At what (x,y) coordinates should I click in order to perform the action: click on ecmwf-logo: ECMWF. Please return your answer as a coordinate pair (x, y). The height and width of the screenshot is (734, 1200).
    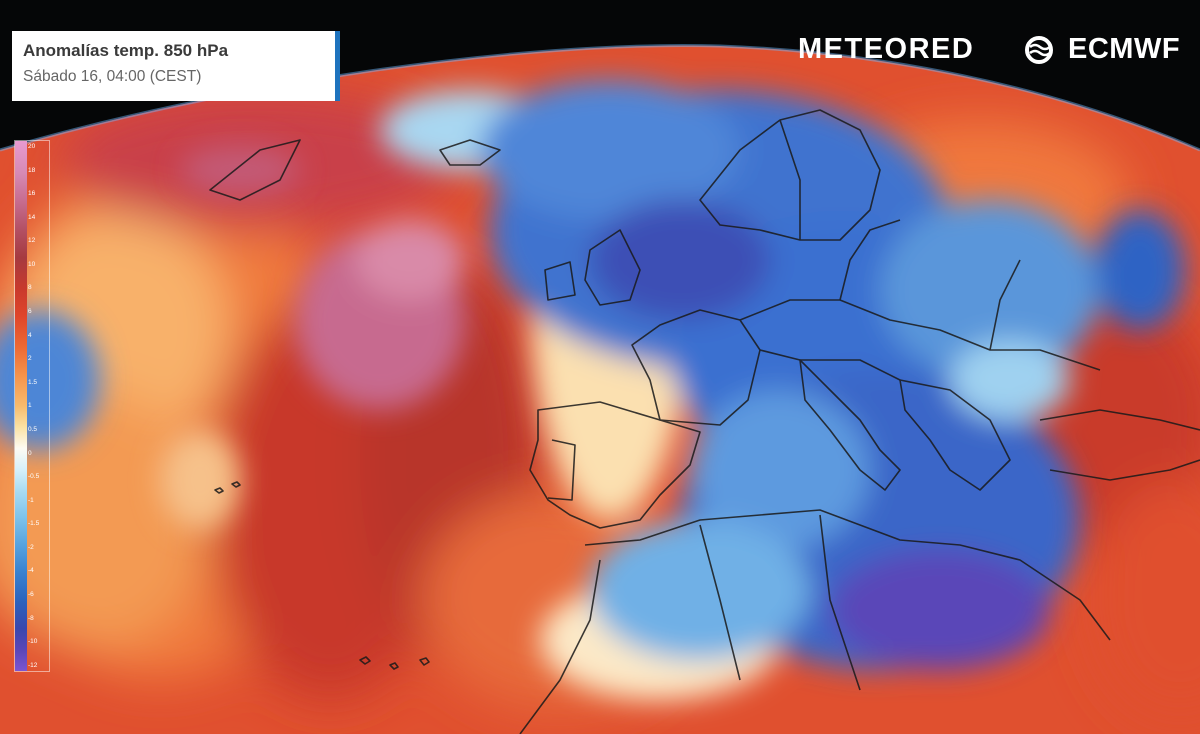
    Looking at the image, I should click on (1102, 49).